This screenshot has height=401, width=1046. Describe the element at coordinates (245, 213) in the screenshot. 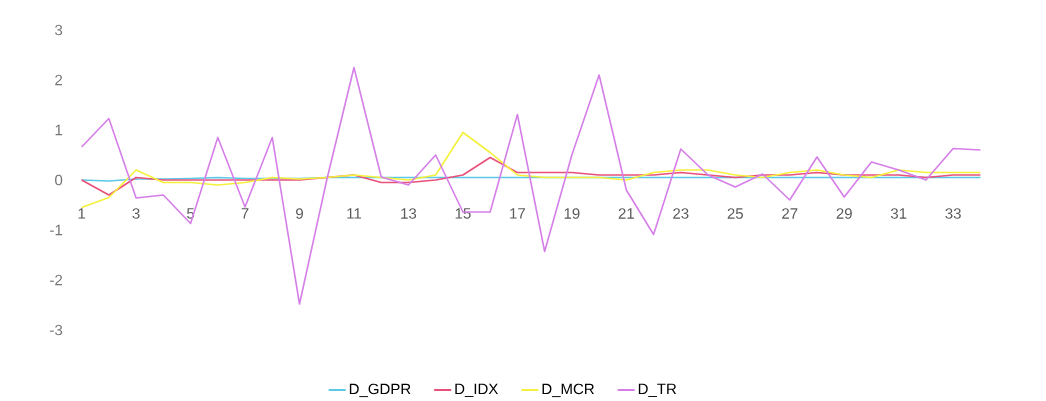

I see `x-tick-label: 7` at that location.